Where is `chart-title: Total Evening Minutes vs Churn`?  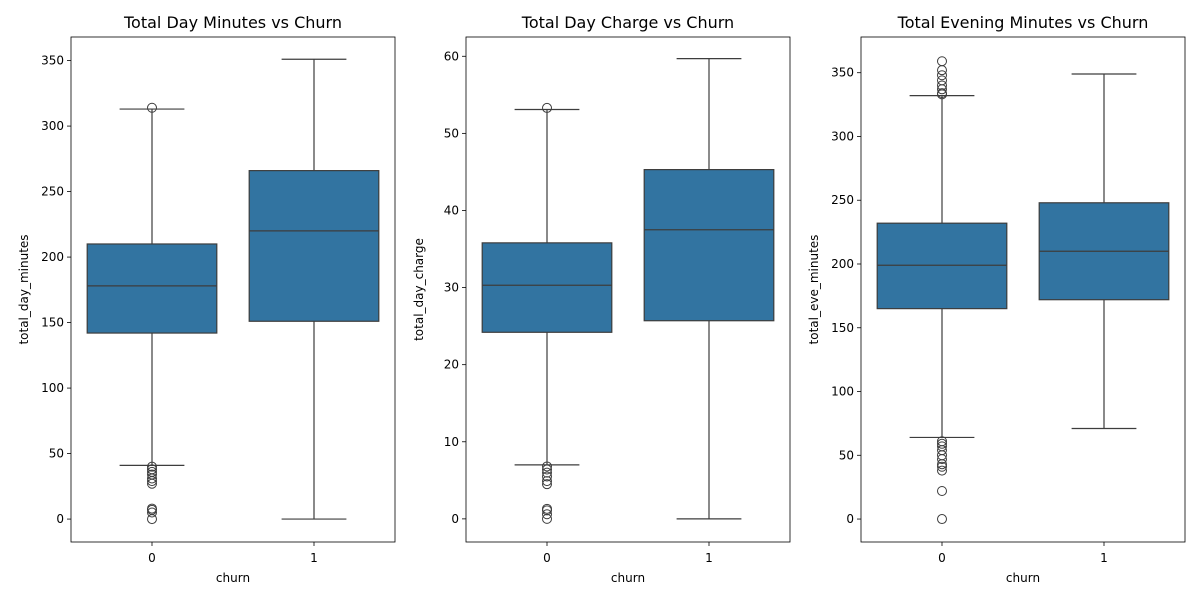 chart-title: Total Evening Minutes vs Churn is located at coordinates (1023, 22).